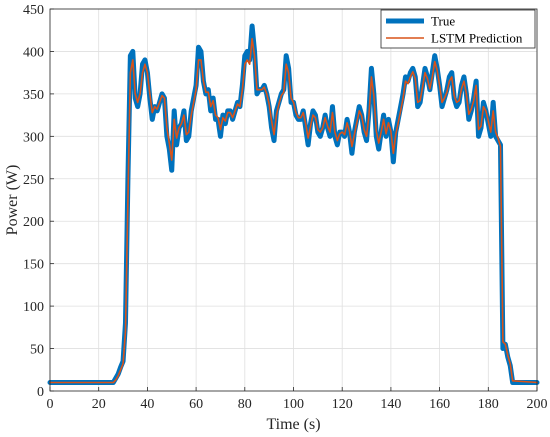  What do you see at coordinates (33, 137) in the screenshot?
I see `y-tick-label: 300` at bounding box center [33, 137].